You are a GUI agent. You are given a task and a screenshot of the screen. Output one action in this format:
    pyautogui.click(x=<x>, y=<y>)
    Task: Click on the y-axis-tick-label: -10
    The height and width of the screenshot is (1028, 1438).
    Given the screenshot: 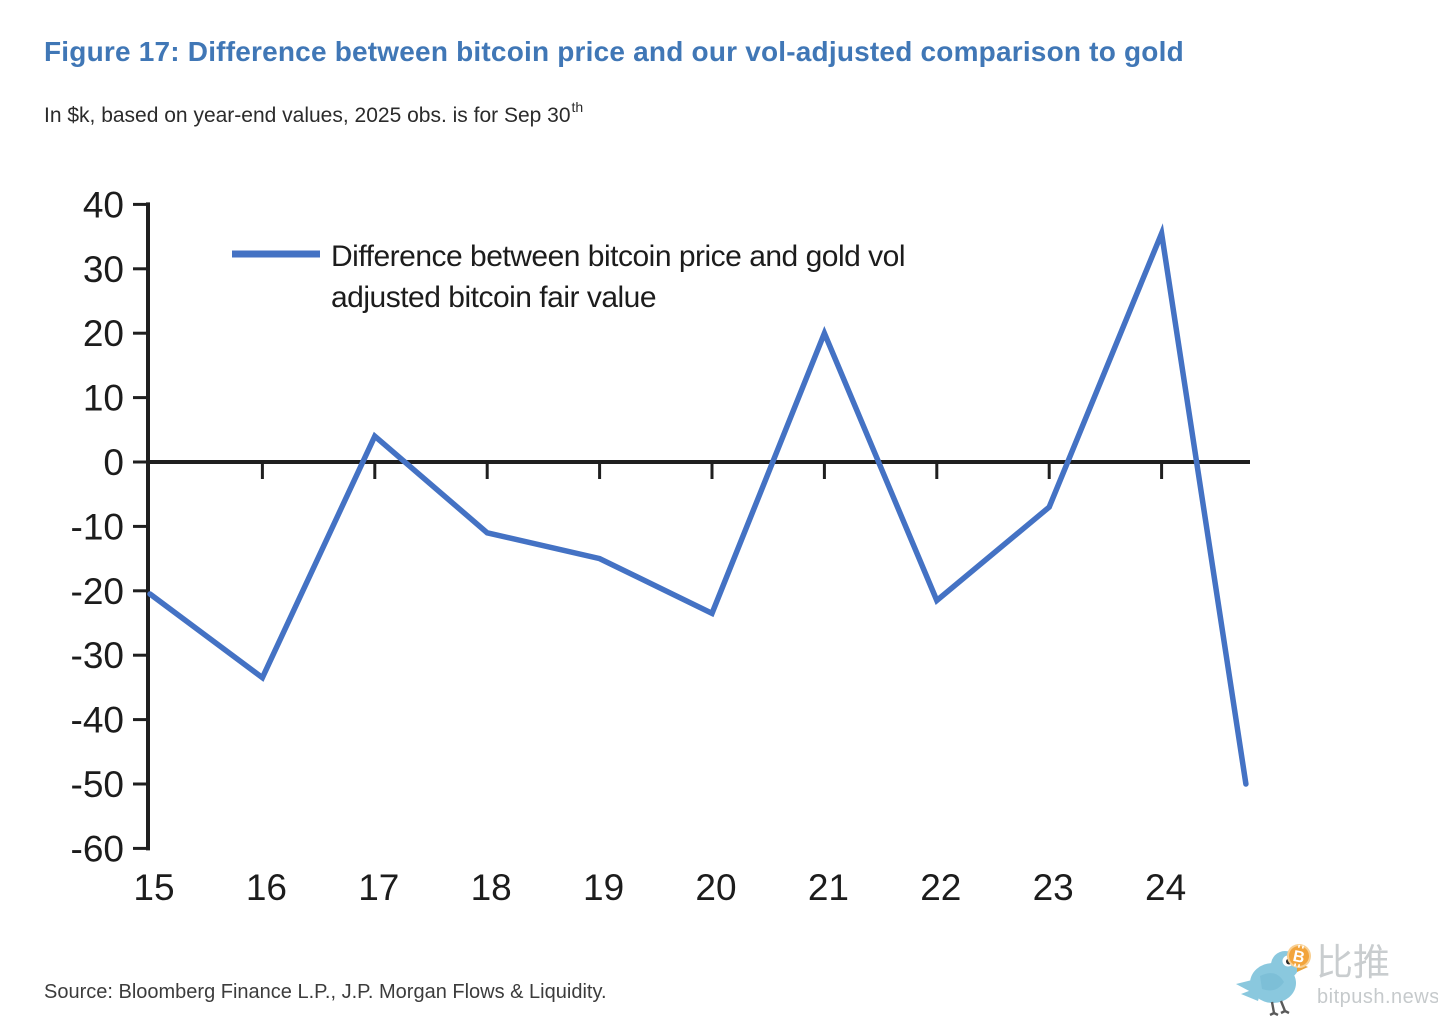 What is the action you would take?
    pyautogui.click(x=97, y=526)
    